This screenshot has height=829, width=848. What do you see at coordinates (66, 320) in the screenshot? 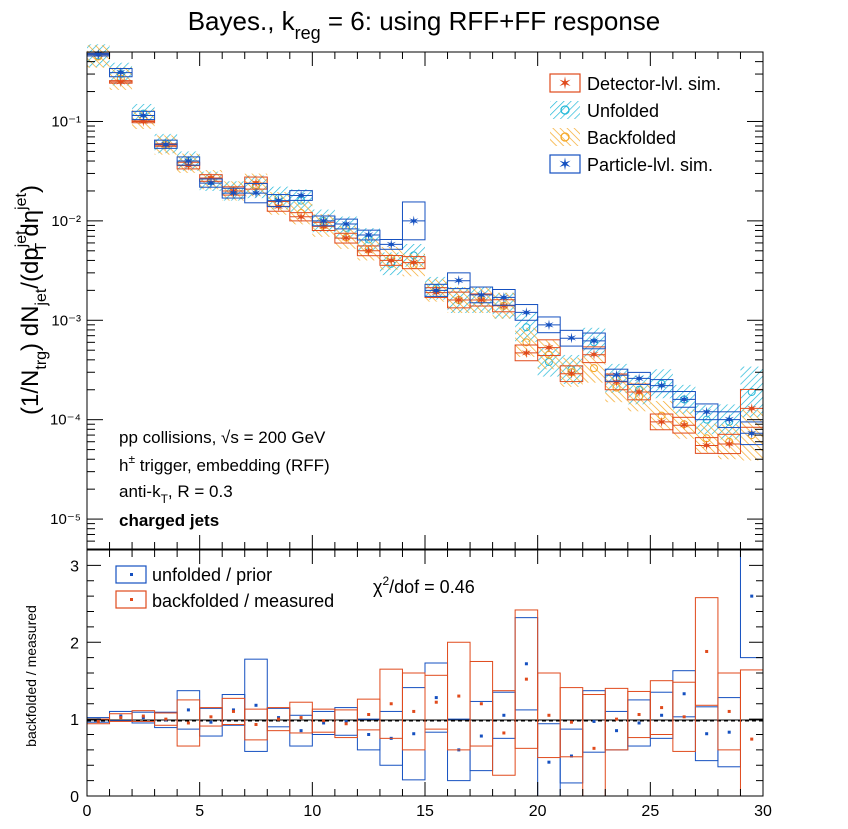
I see `top-y-tick-label: 10⁻³` at bounding box center [66, 320].